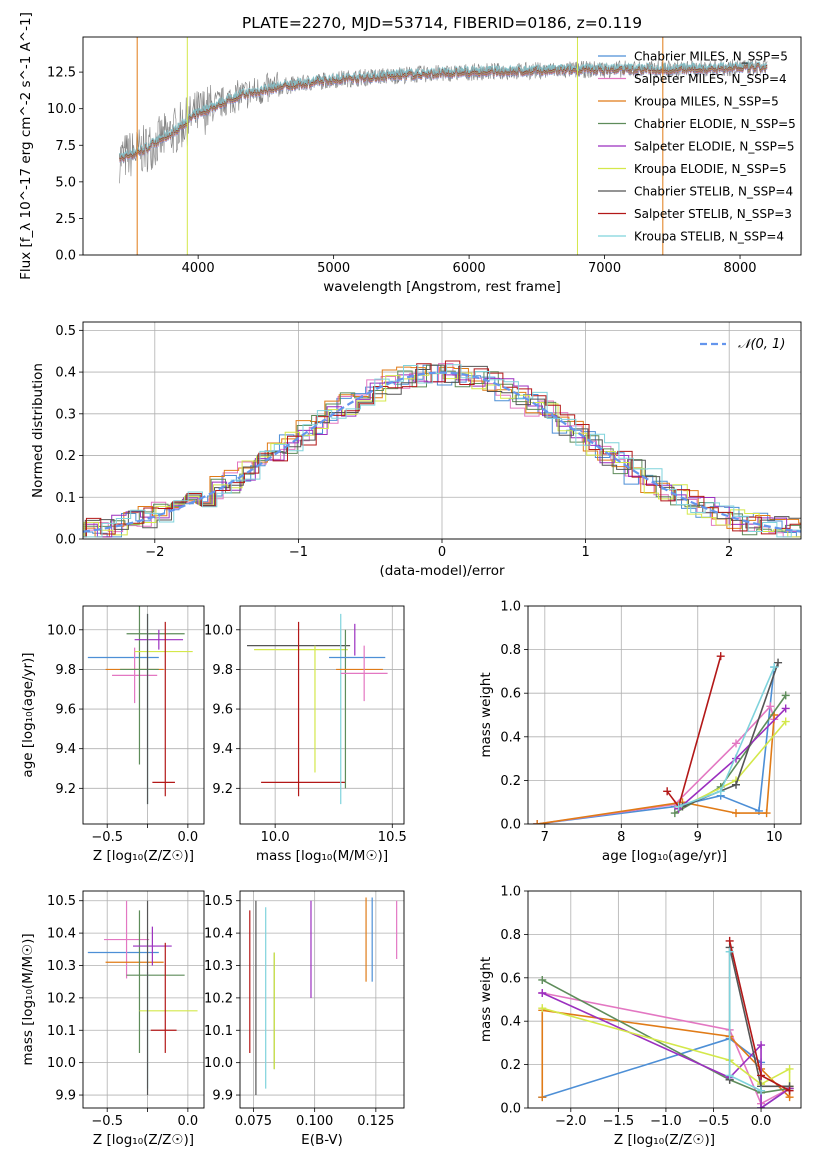 Image resolution: width=819 pixels, height=1170 pixels. Describe the element at coordinates (218, 934) in the screenshot. I see `y-tick-label: 10.4` at that location.